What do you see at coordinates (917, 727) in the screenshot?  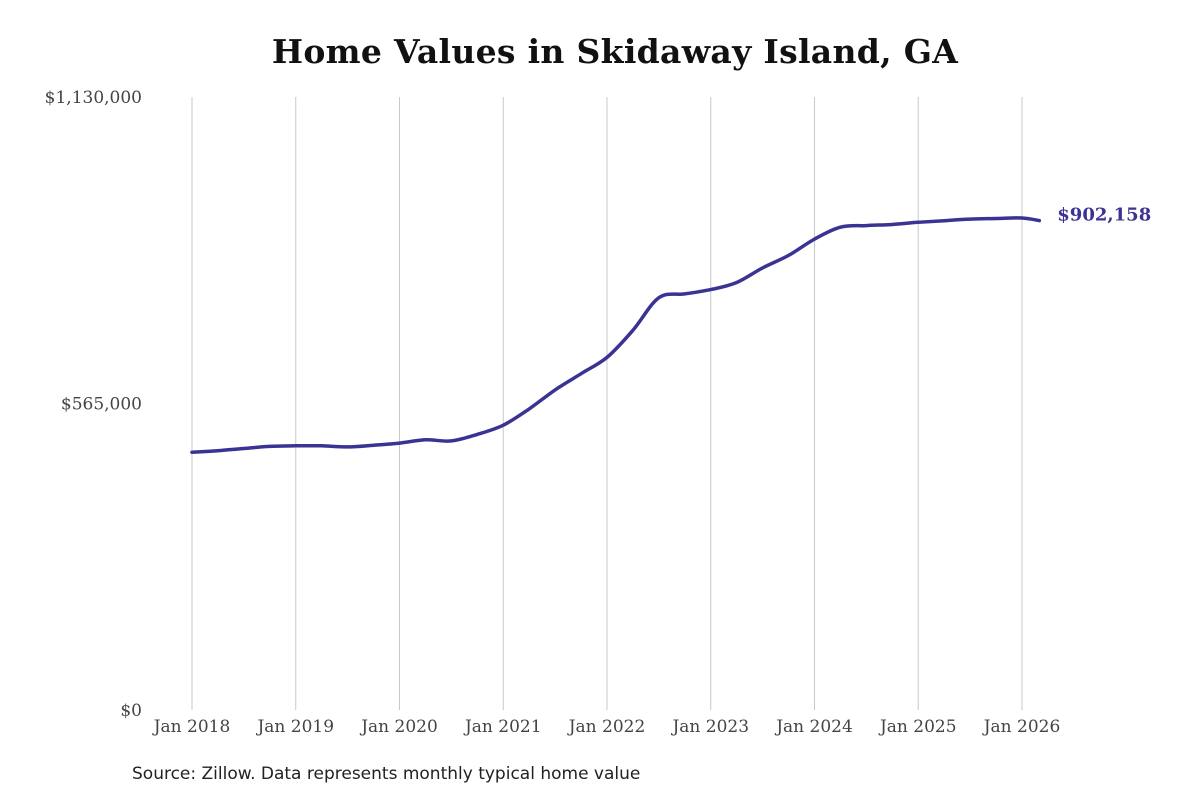 I see `x-tick-label: Jan 2025` at bounding box center [917, 727].